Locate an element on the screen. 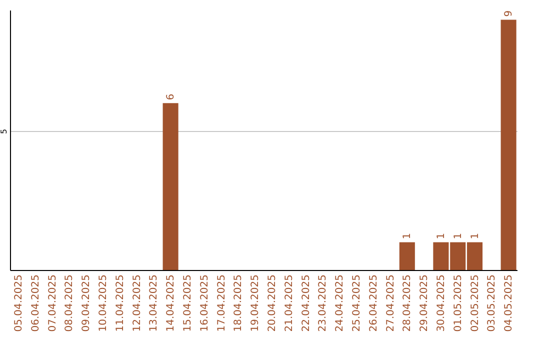 This screenshot has width=540, height=340. x-tick-label: 23.04.2025 is located at coordinates (323, 303).